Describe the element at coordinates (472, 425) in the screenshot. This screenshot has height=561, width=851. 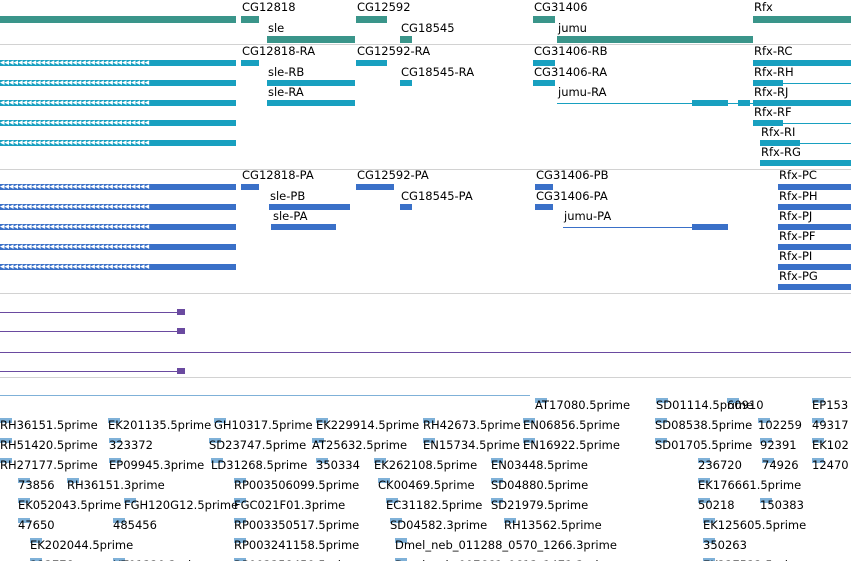
I see `est-label: RH42673.5prime` at that location.